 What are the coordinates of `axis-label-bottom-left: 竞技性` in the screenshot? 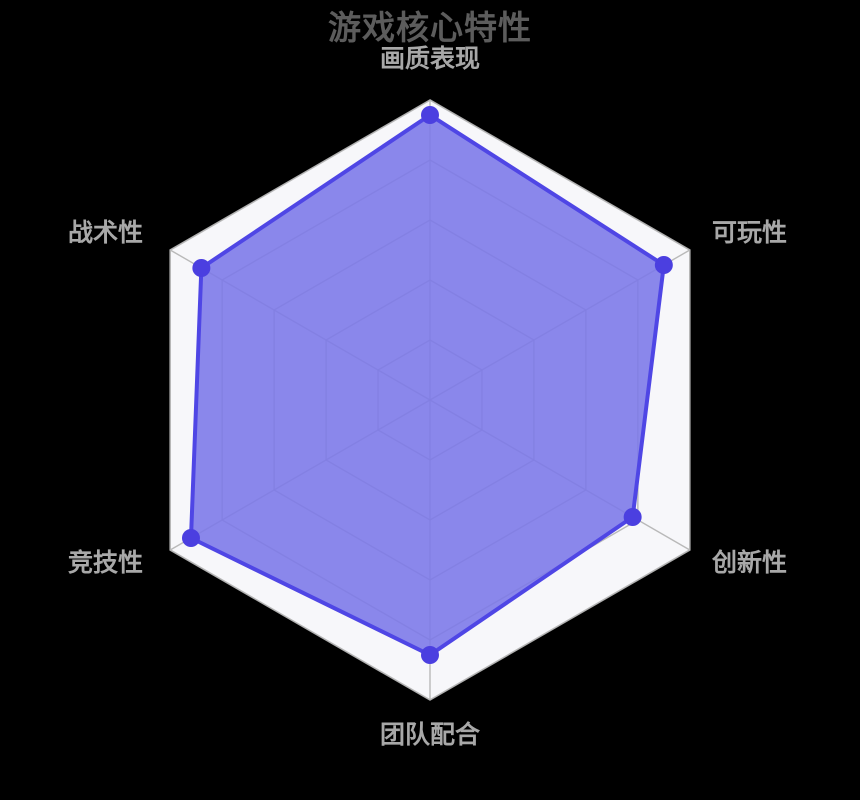 It's located at (106, 562).